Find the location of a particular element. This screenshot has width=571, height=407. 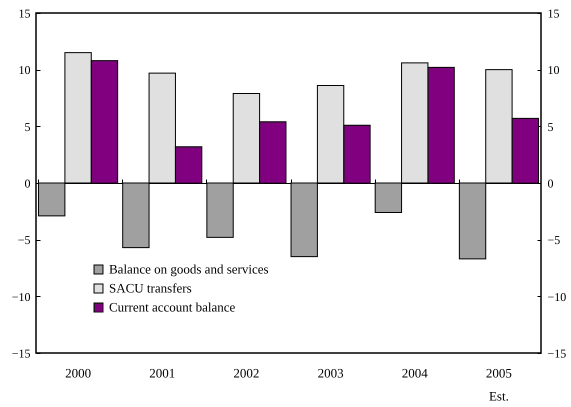

y-tick-label: 10 is located at coordinates (24, 70).